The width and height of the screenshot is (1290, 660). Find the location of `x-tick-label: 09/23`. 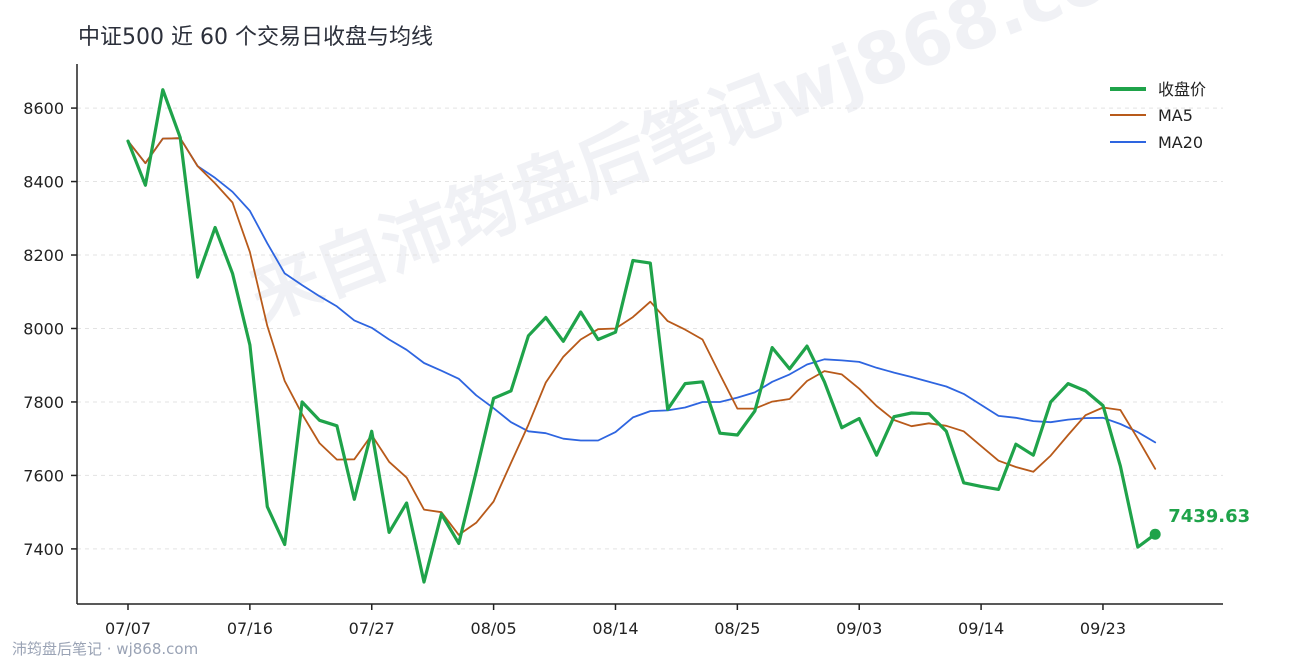

x-tick-label: 09/23 is located at coordinates (1103, 628).